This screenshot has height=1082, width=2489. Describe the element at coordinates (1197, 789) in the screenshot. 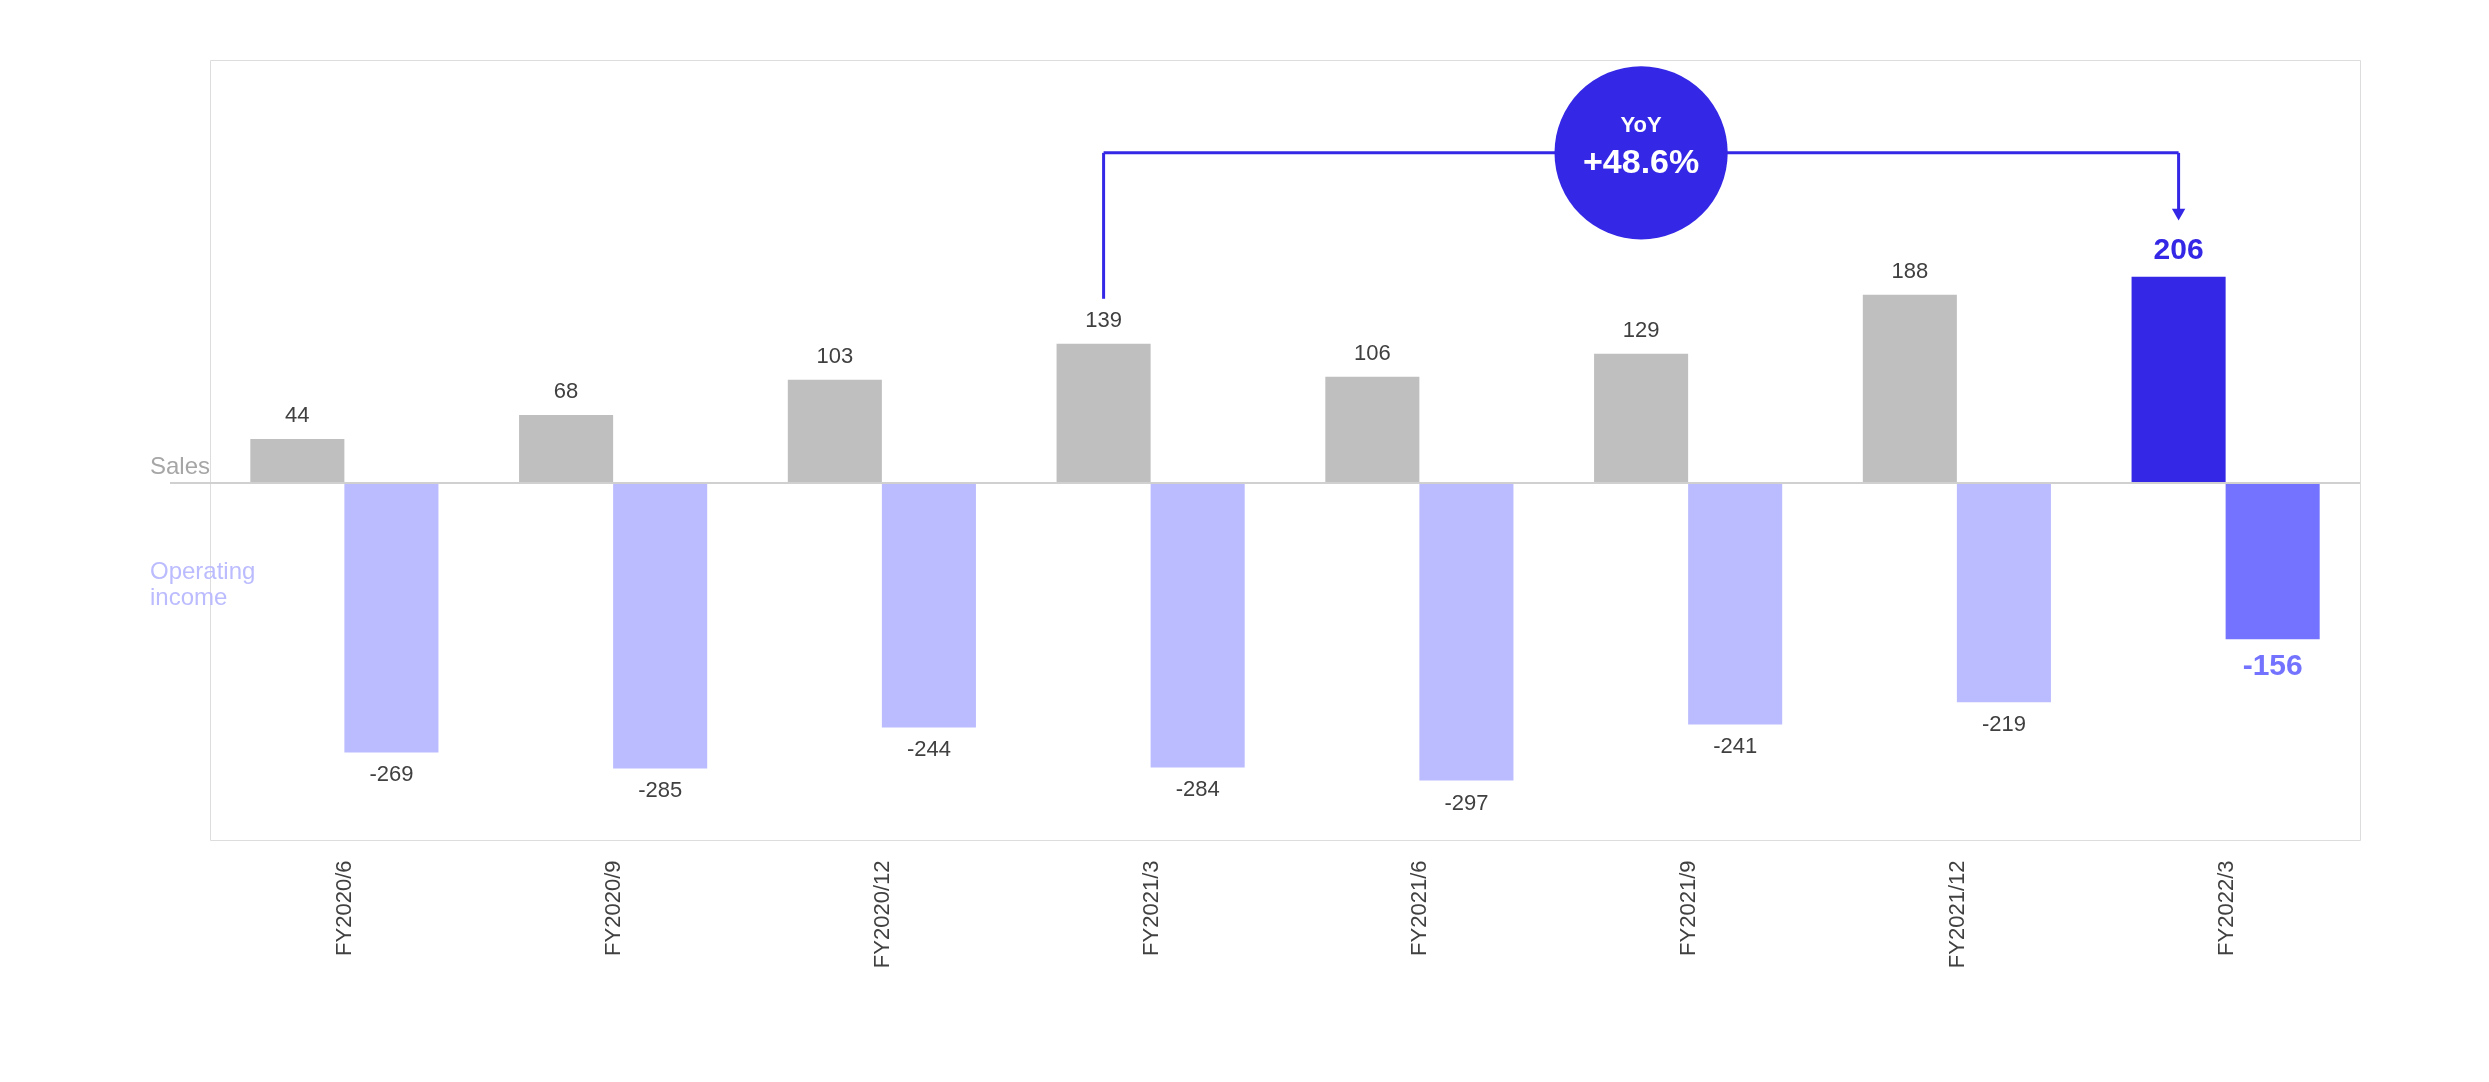

I see `data-label: -284` at that location.